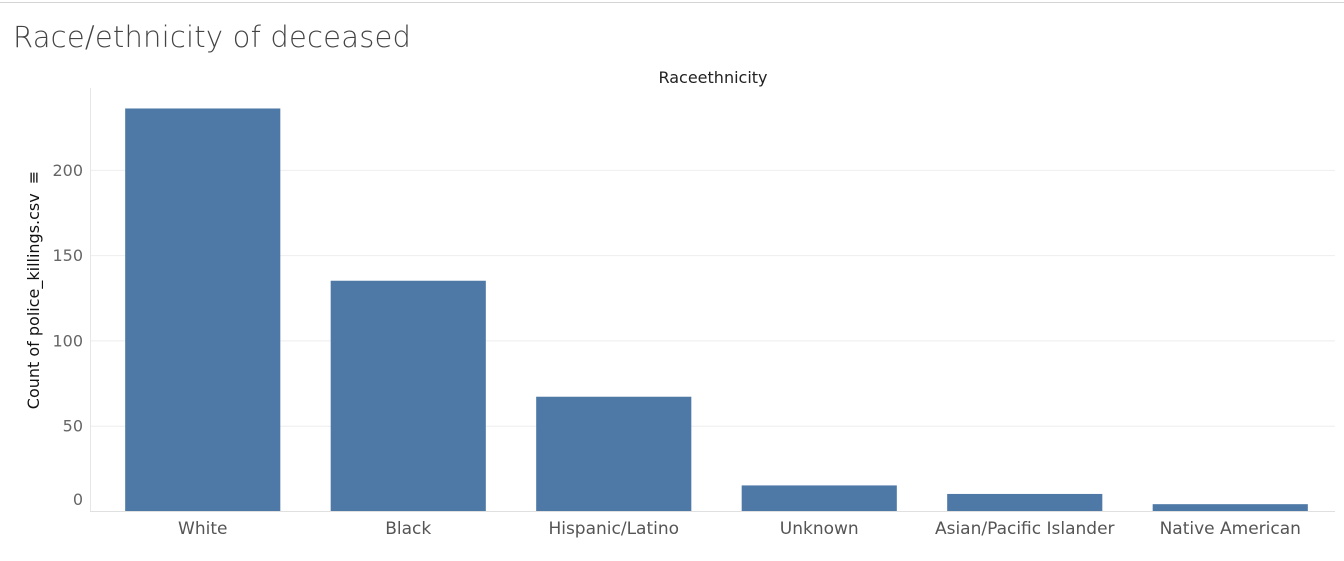  Describe the element at coordinates (408, 529) in the screenshot. I see `category-label: Black` at that location.